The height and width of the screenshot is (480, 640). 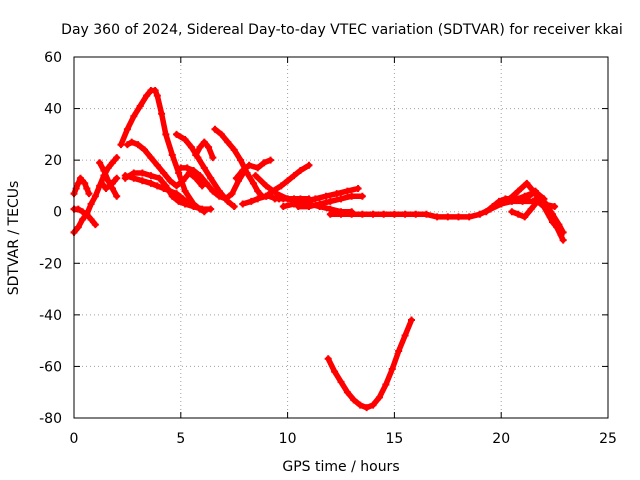 I want to click on y-tick-label: 60, so click(x=53, y=58).